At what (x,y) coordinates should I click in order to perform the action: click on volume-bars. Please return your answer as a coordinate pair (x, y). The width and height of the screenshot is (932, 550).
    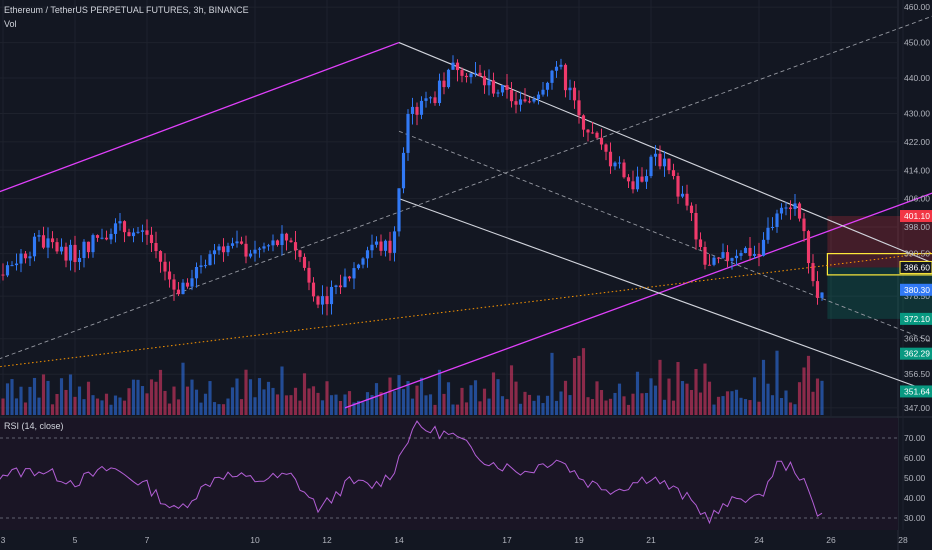
    Looking at the image, I should click on (412, 381).